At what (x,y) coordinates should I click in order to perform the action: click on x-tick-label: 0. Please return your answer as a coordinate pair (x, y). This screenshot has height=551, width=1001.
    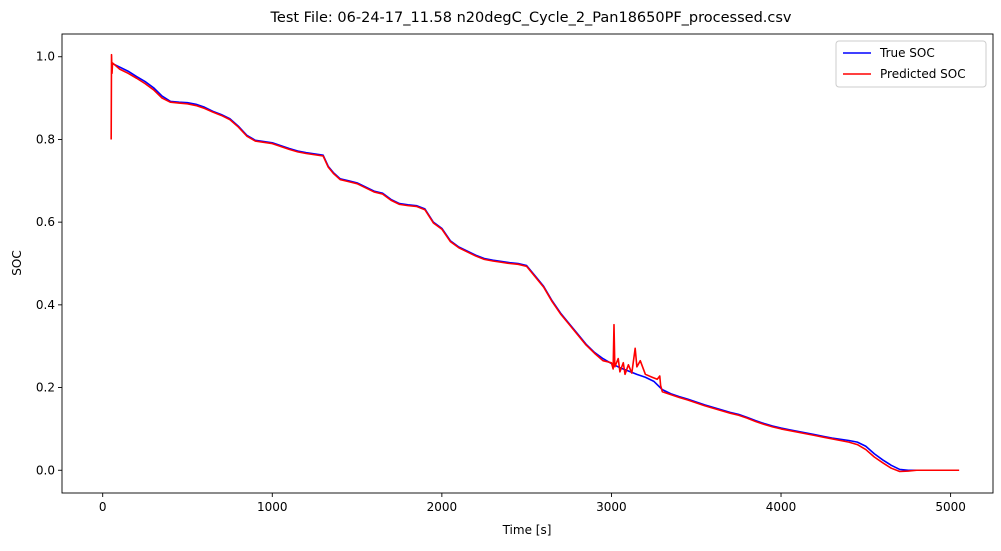
    Looking at the image, I should click on (103, 507).